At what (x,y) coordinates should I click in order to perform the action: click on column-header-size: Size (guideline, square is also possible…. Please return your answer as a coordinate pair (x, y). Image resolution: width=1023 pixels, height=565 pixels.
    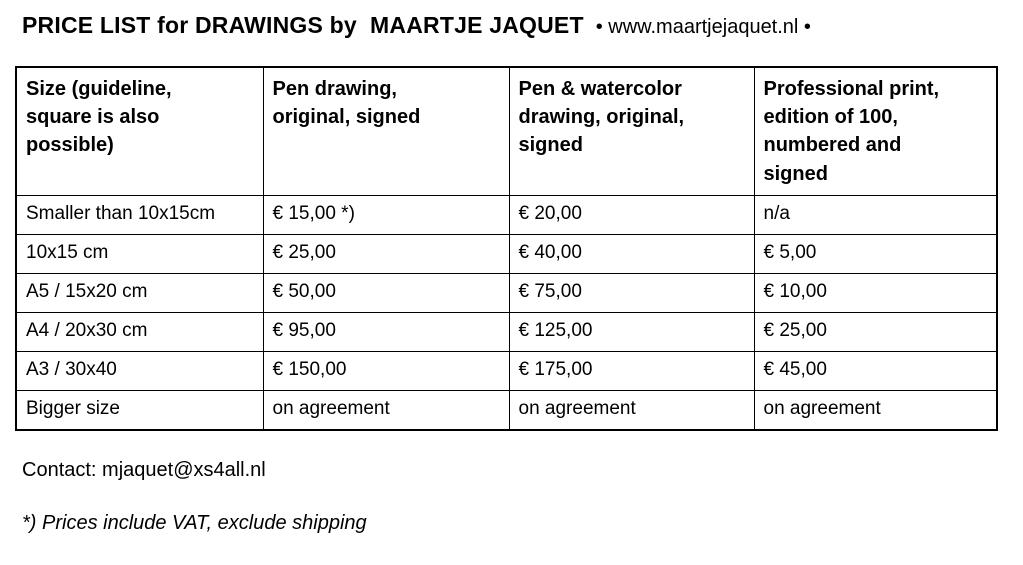
    Looking at the image, I should click on (139, 131).